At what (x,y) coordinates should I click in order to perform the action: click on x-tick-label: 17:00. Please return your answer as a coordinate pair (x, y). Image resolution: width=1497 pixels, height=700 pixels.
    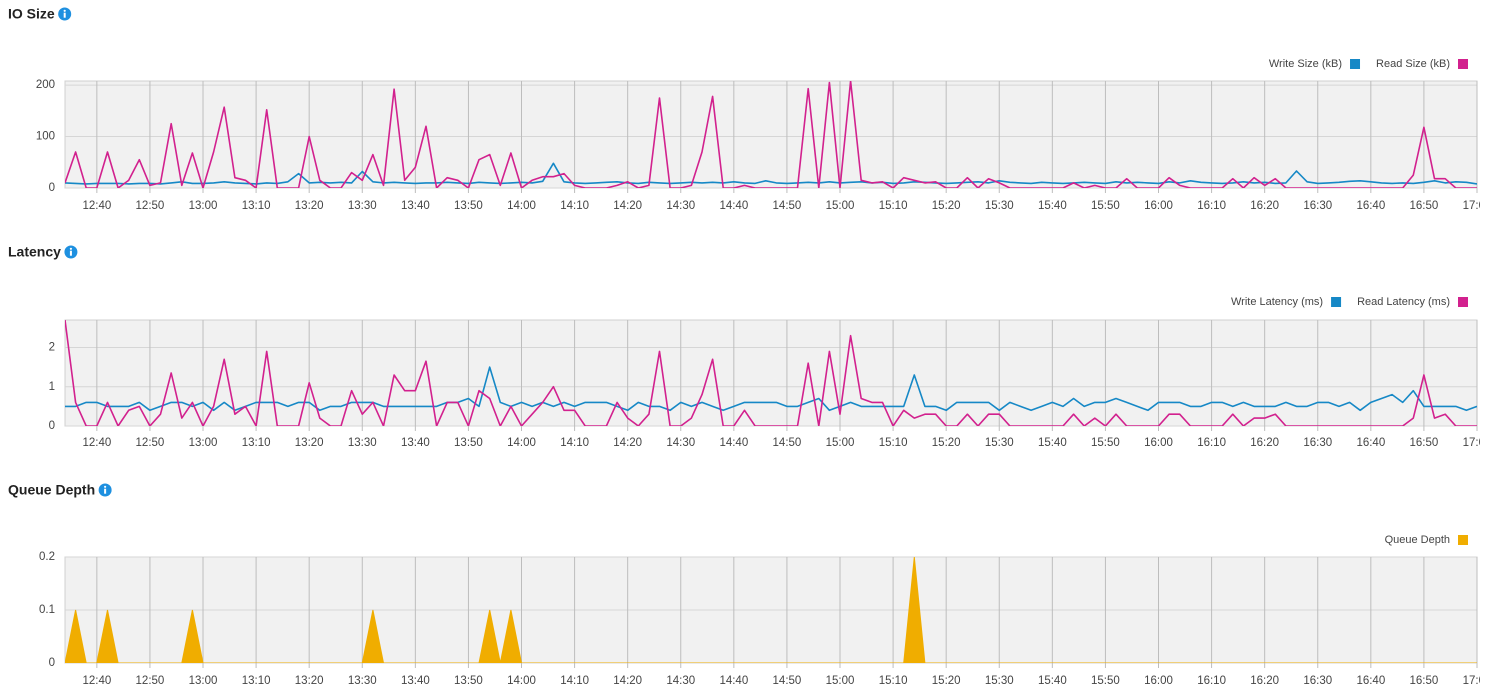
    Looking at the image, I should click on (1477, 443).